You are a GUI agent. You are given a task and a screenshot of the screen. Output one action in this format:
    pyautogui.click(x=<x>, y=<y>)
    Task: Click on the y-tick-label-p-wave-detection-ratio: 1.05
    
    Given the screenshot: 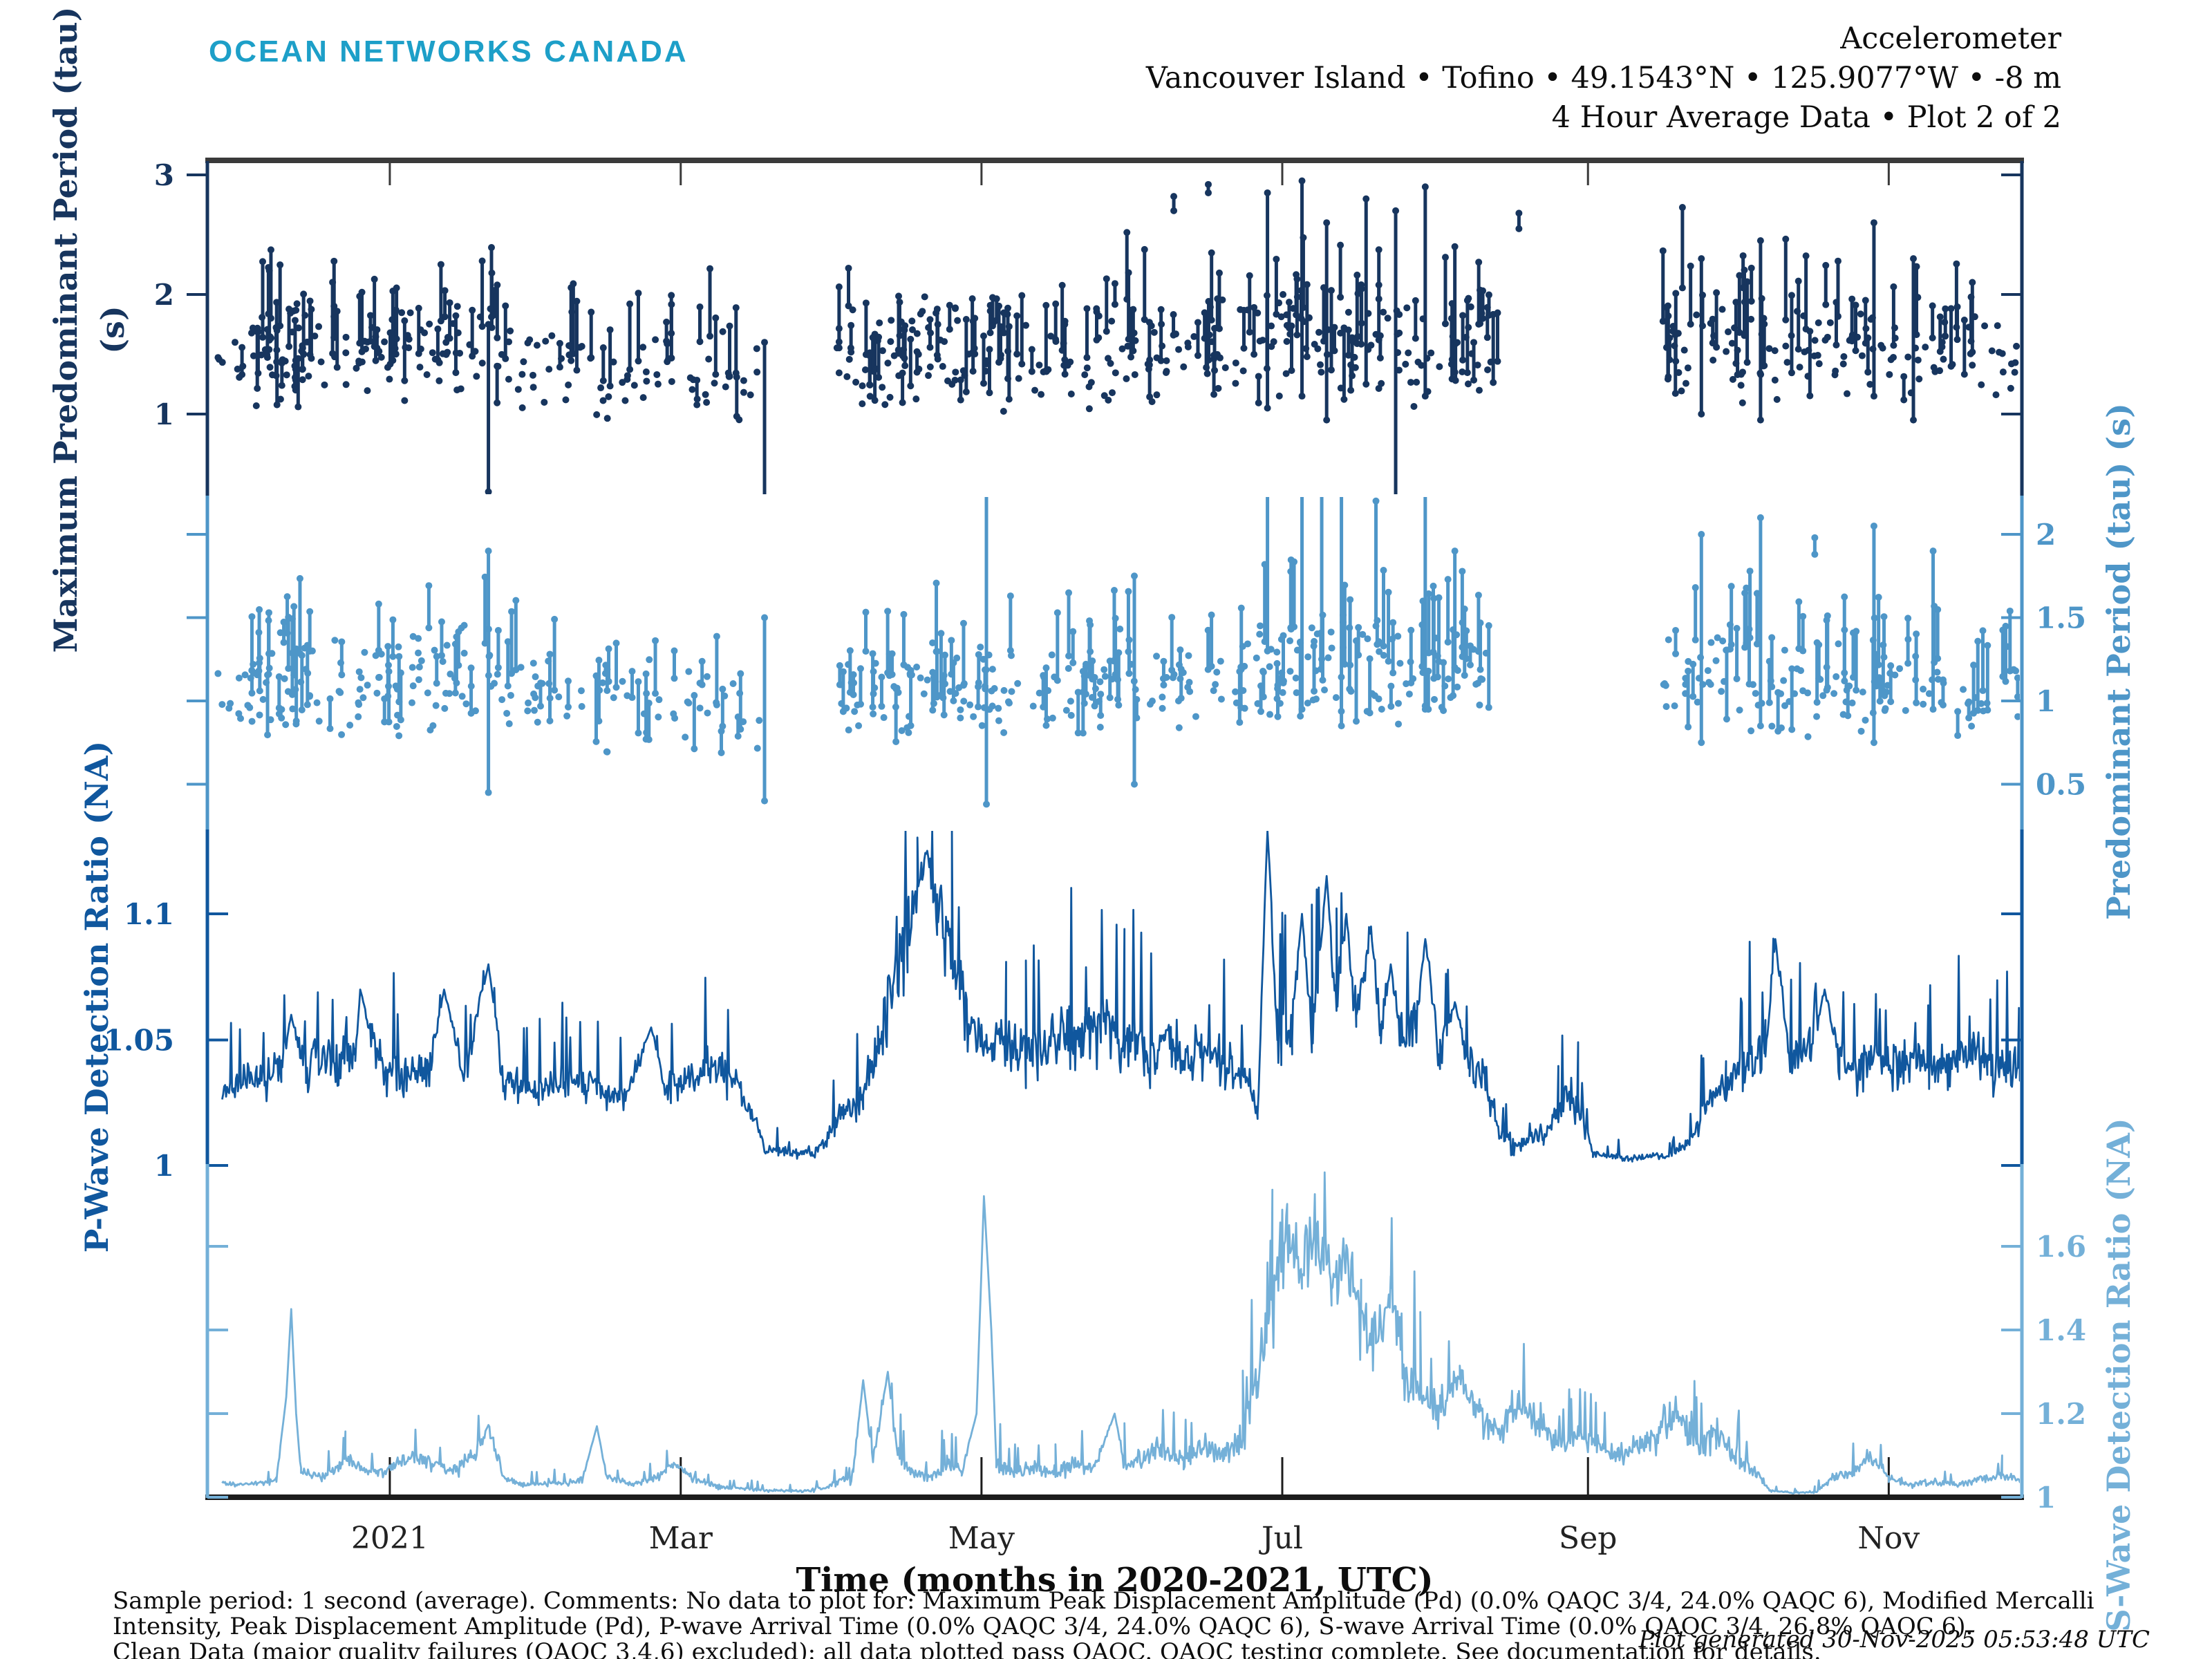 What is the action you would take?
    pyautogui.click(x=139, y=1041)
    